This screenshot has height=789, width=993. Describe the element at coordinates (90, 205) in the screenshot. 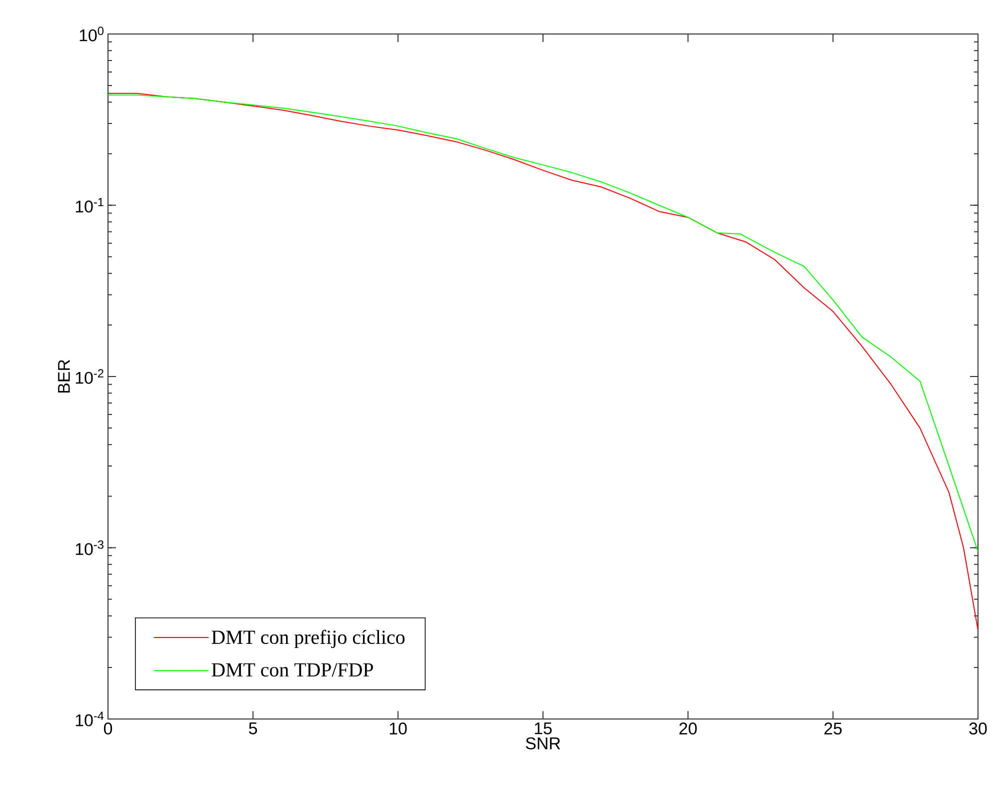

I see `y-tick-label: 10$^{-1}$` at that location.